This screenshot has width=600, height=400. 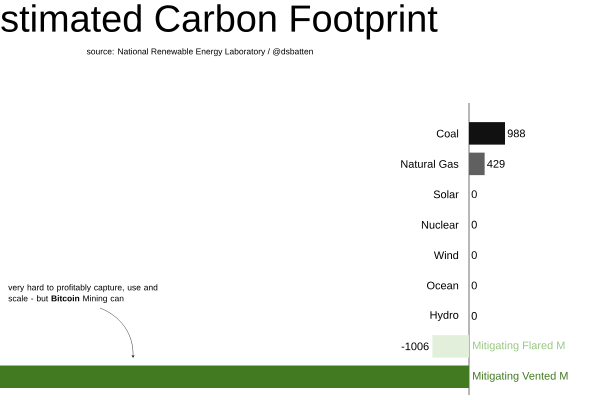 What do you see at coordinates (442, 286) in the screenshot?
I see `y-tick-label: Ocean` at bounding box center [442, 286].